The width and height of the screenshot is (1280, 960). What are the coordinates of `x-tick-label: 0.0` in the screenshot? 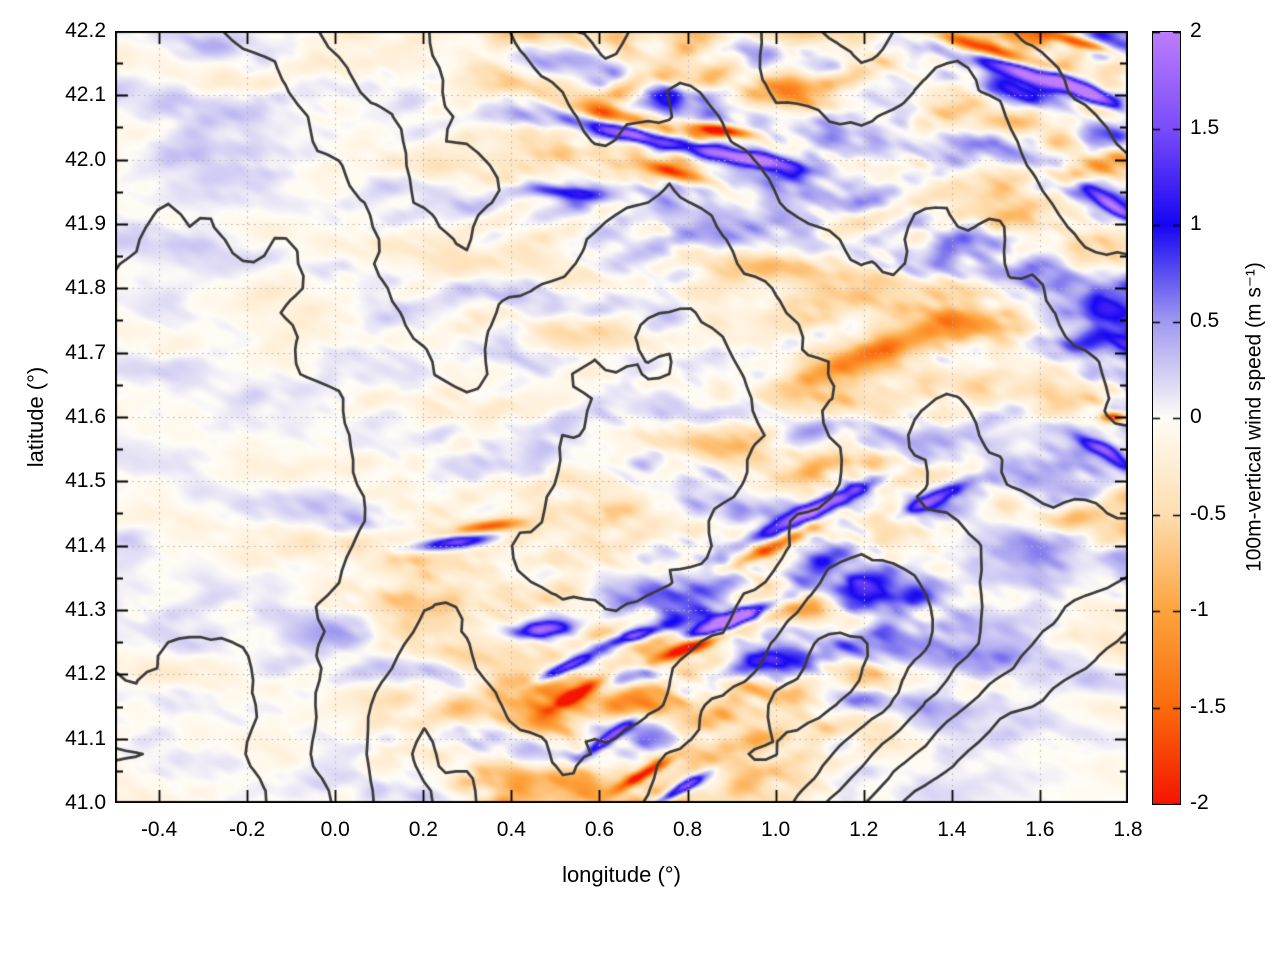 It's located at (335, 829).